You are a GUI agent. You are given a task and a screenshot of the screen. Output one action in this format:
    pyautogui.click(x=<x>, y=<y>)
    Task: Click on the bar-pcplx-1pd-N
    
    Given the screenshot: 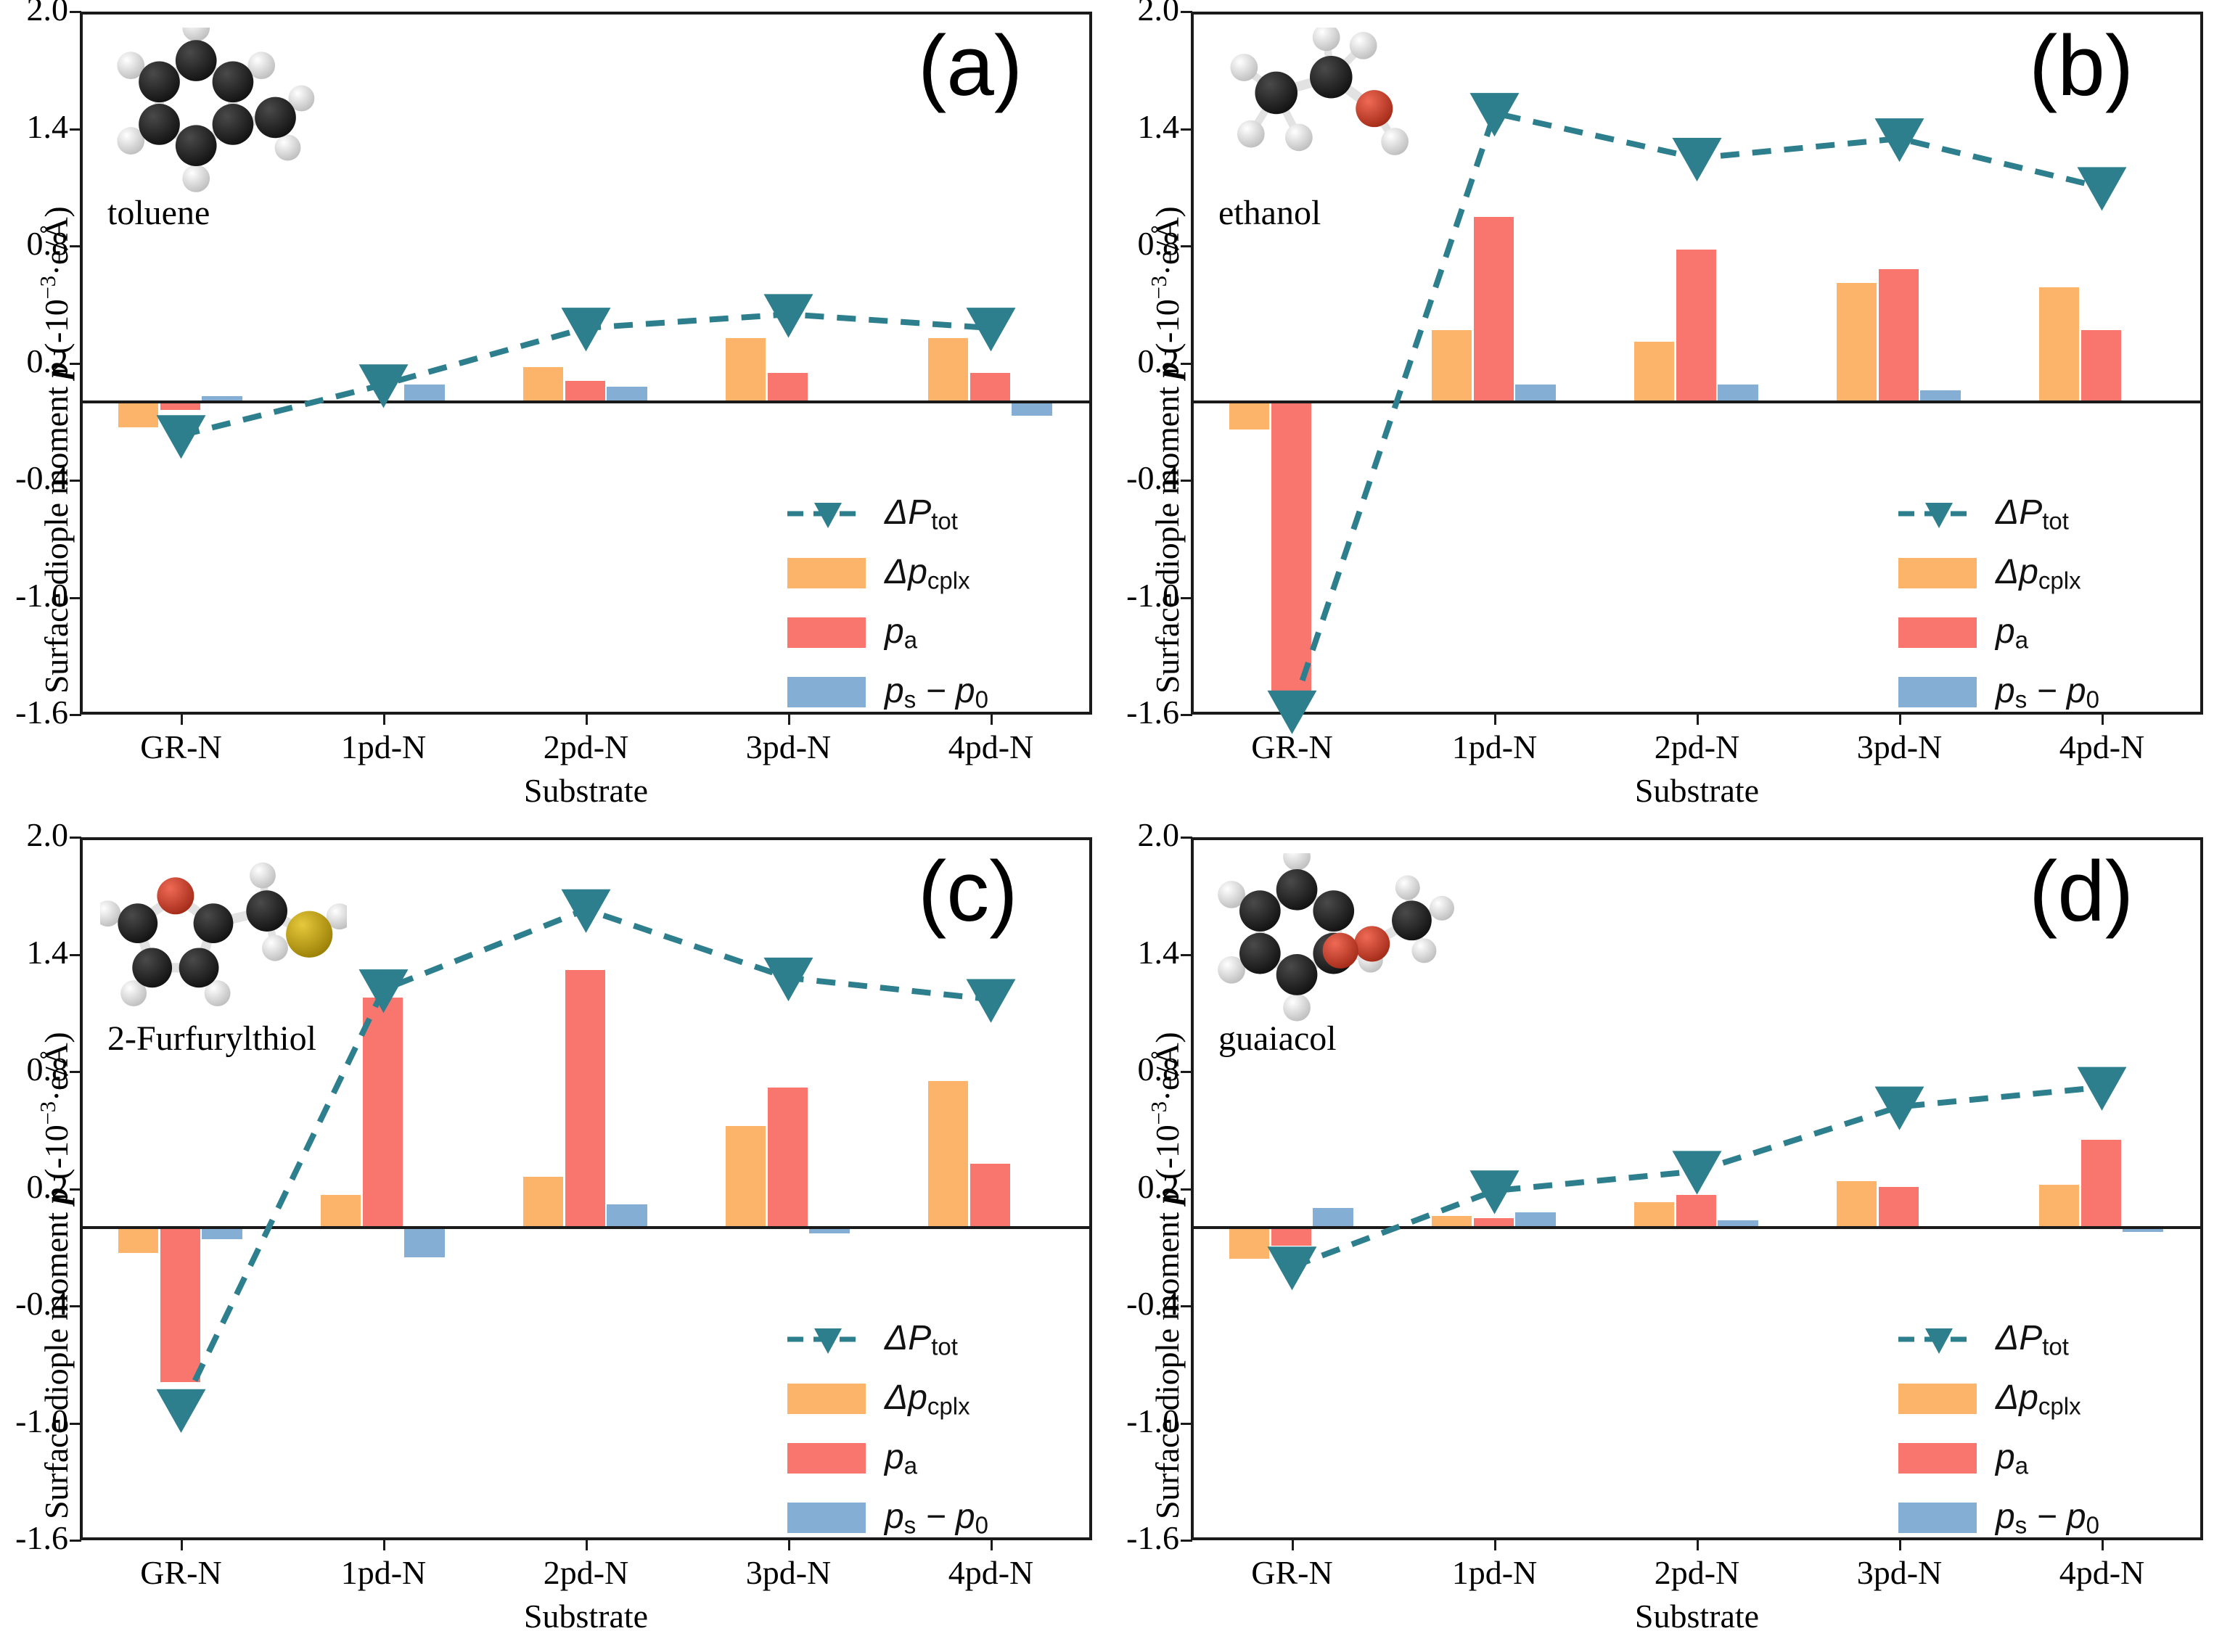 What is the action you would take?
    pyautogui.click(x=341, y=1211)
    